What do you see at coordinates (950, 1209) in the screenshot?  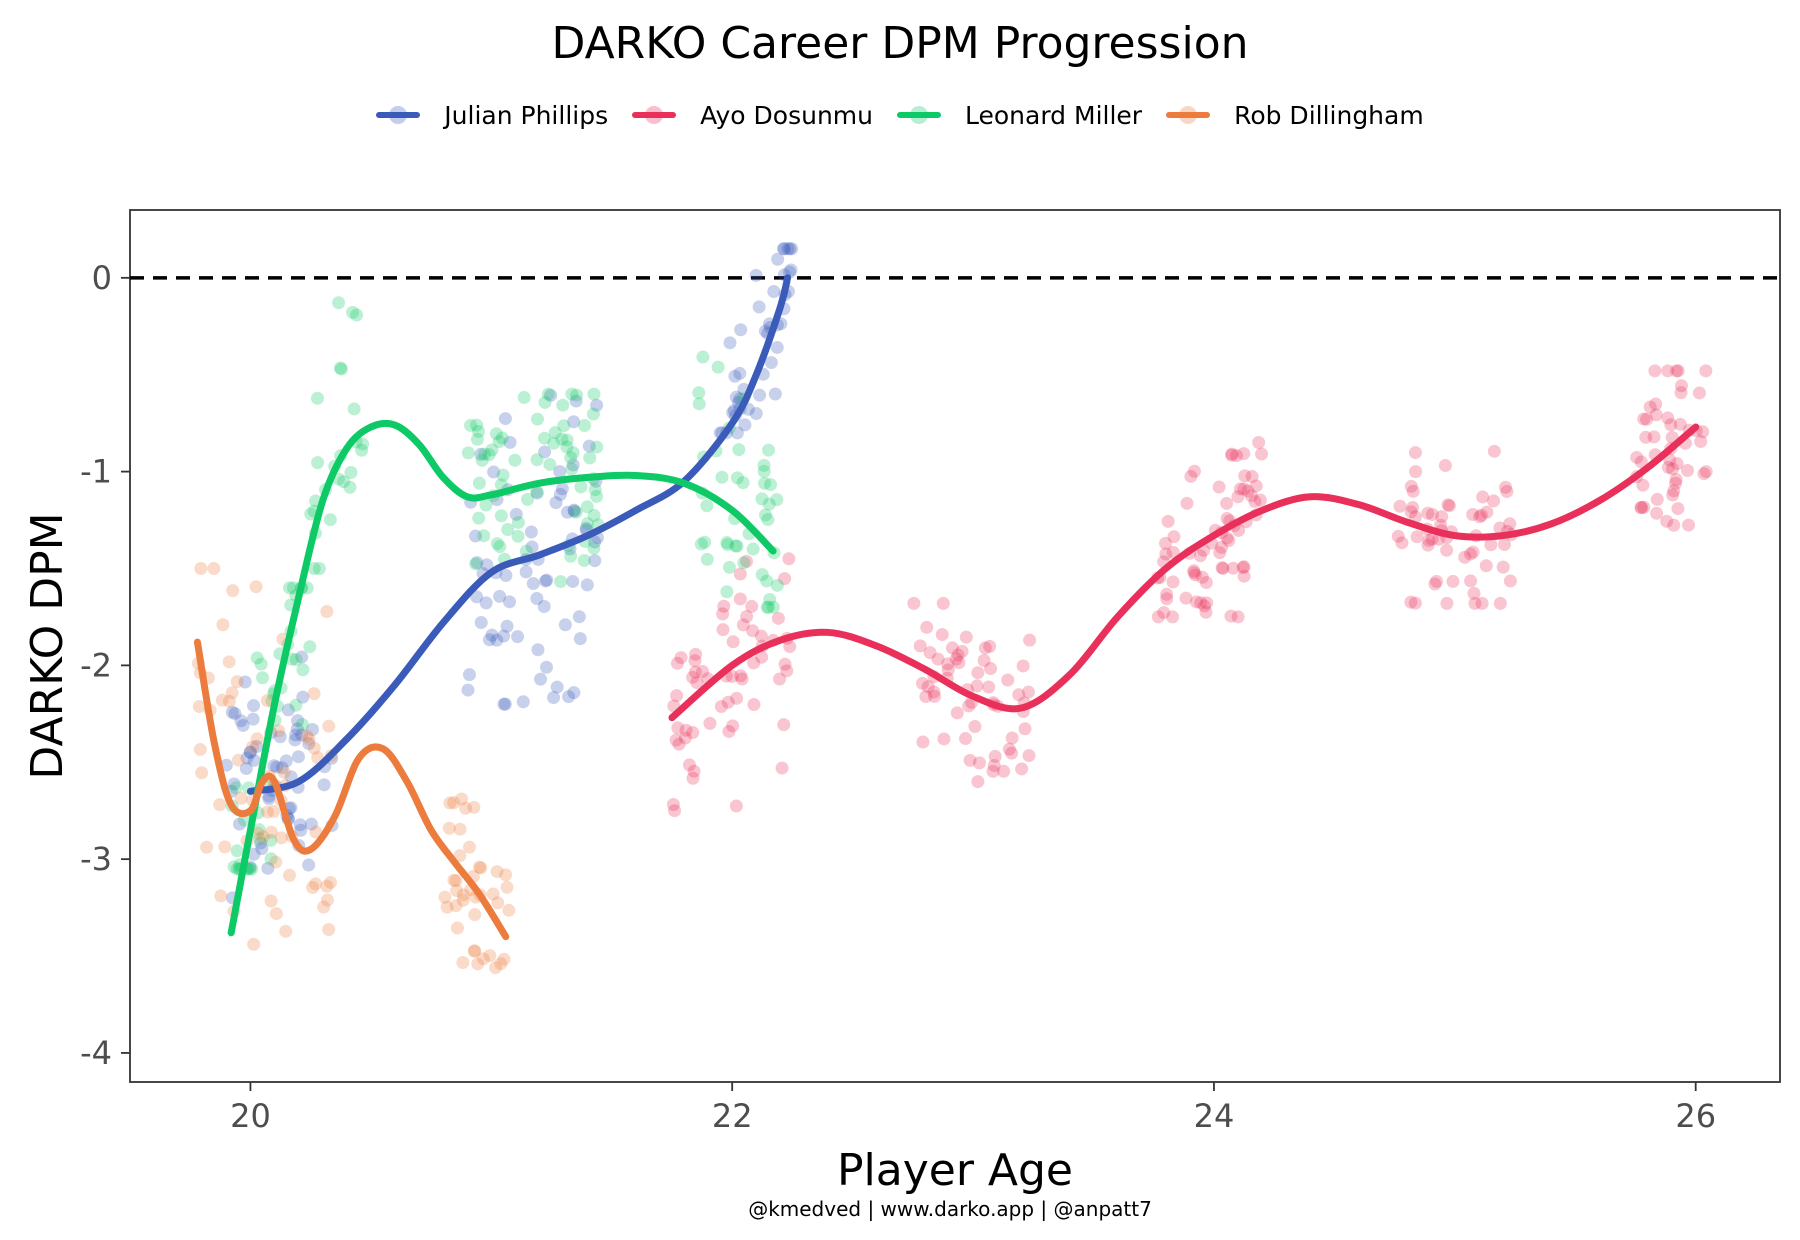 I see `chart-caption: @kmedved | www.darko.app | @anpatt7` at bounding box center [950, 1209].